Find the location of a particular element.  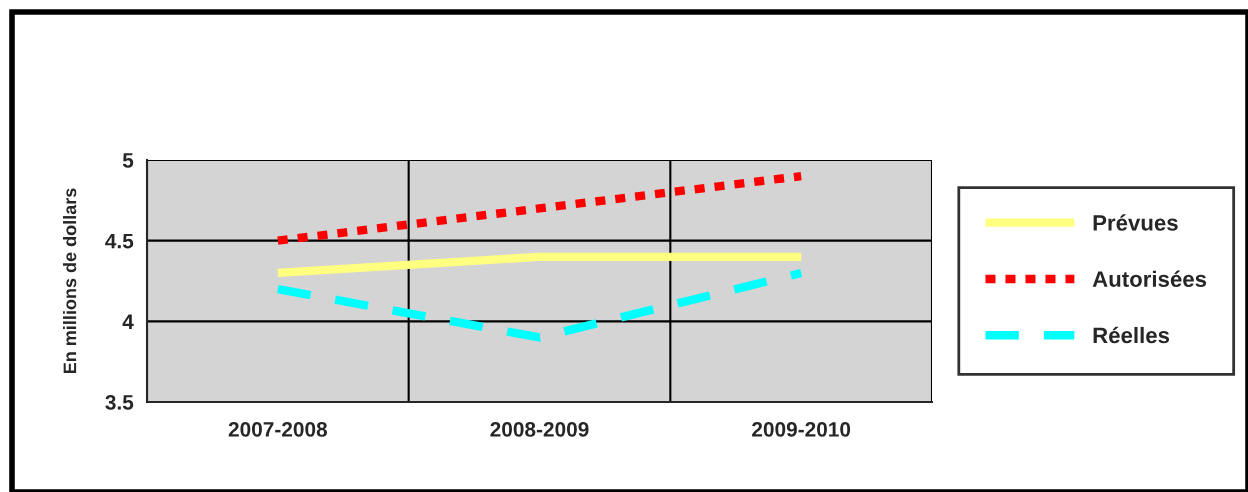

legend-label: Autorisées is located at coordinates (1149, 278).